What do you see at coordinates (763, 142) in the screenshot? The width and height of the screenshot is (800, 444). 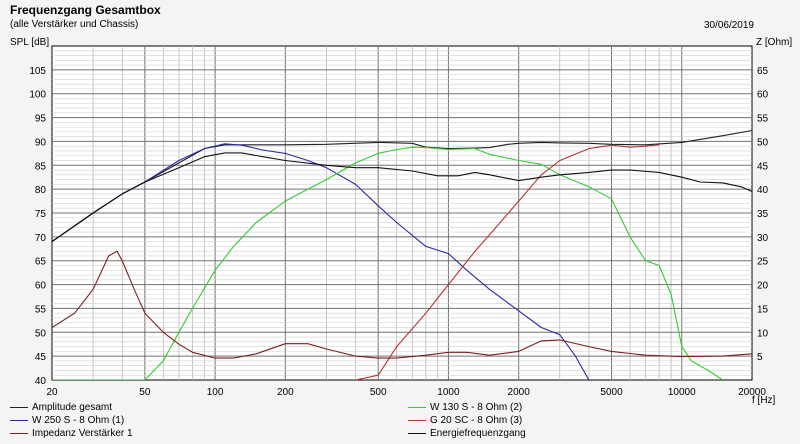 I see `y2-tick-label: 50` at bounding box center [763, 142].